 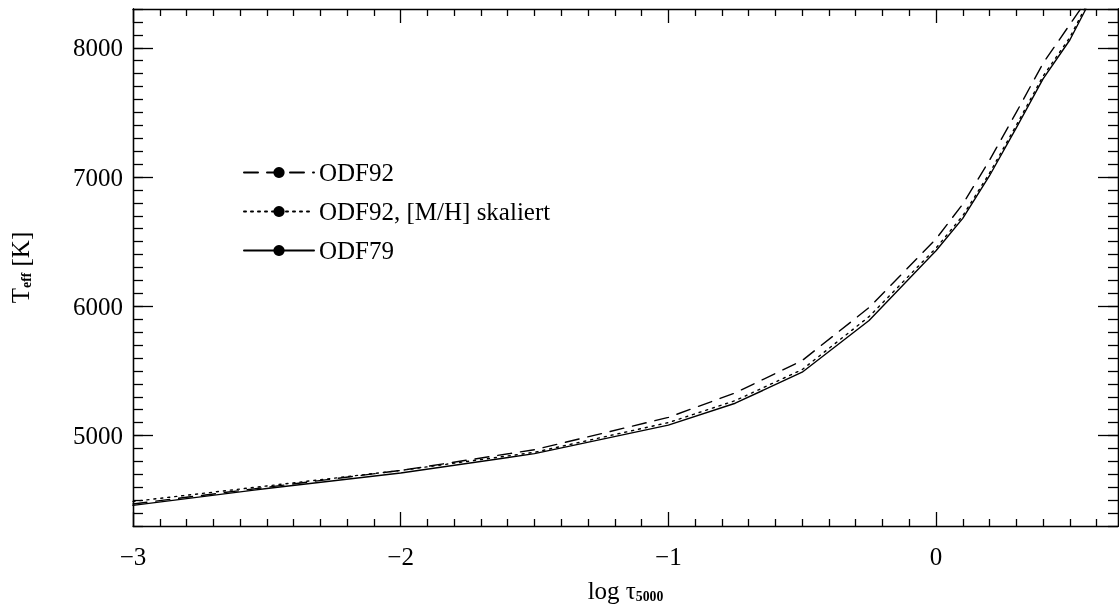 What do you see at coordinates (936, 556) in the screenshot?
I see `x-tick-label: 0` at bounding box center [936, 556].